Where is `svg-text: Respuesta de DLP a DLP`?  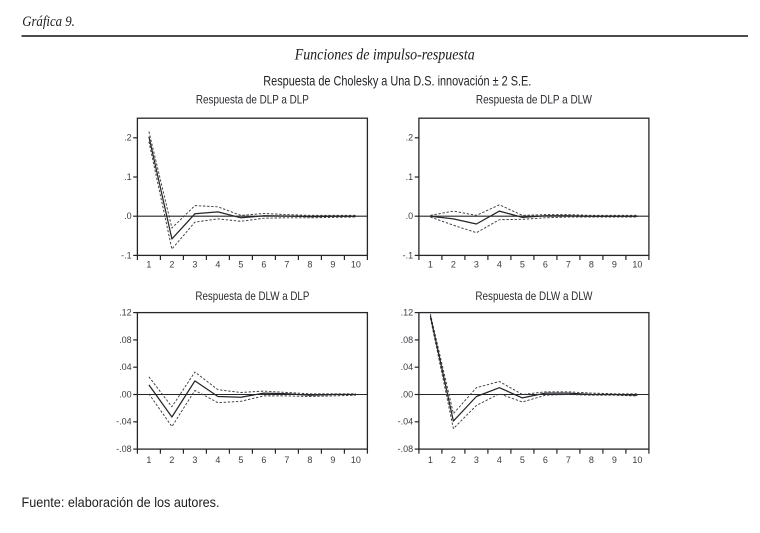 svg-text: Respuesta de DLP a DLP is located at coordinates (252, 100).